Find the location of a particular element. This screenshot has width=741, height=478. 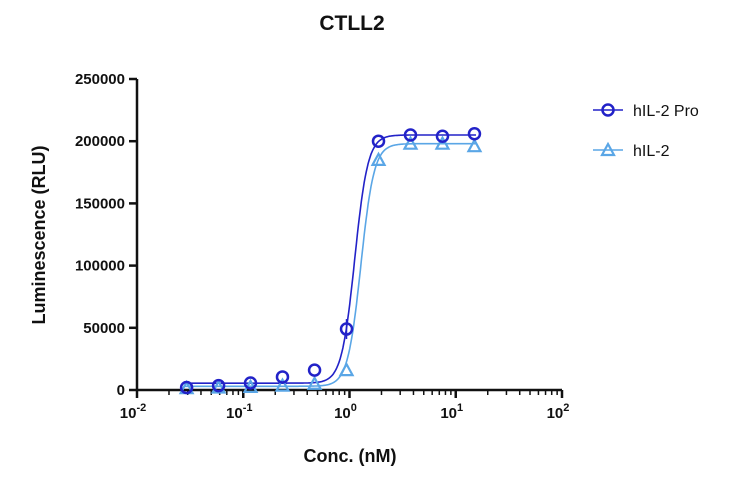

x-axis-label: Conc. (nM) is located at coordinates (350, 456).